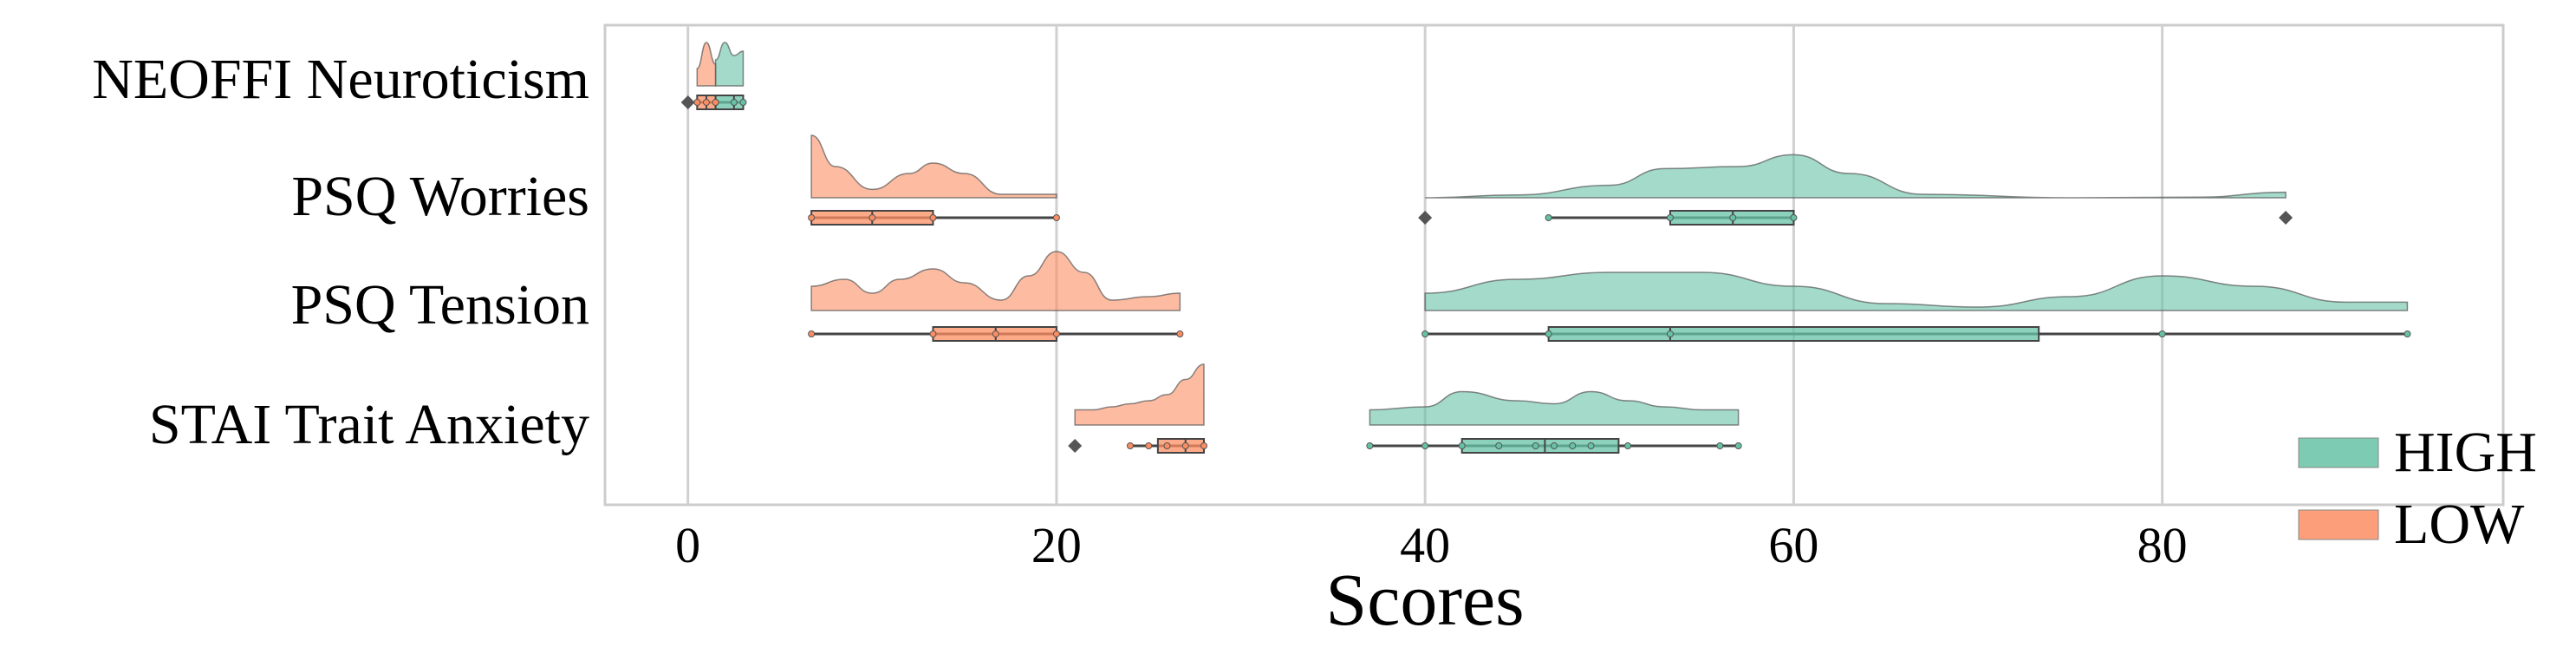 The height and width of the screenshot is (654, 2576). I want to click on low-cloud-psq-worries, so click(933, 166).